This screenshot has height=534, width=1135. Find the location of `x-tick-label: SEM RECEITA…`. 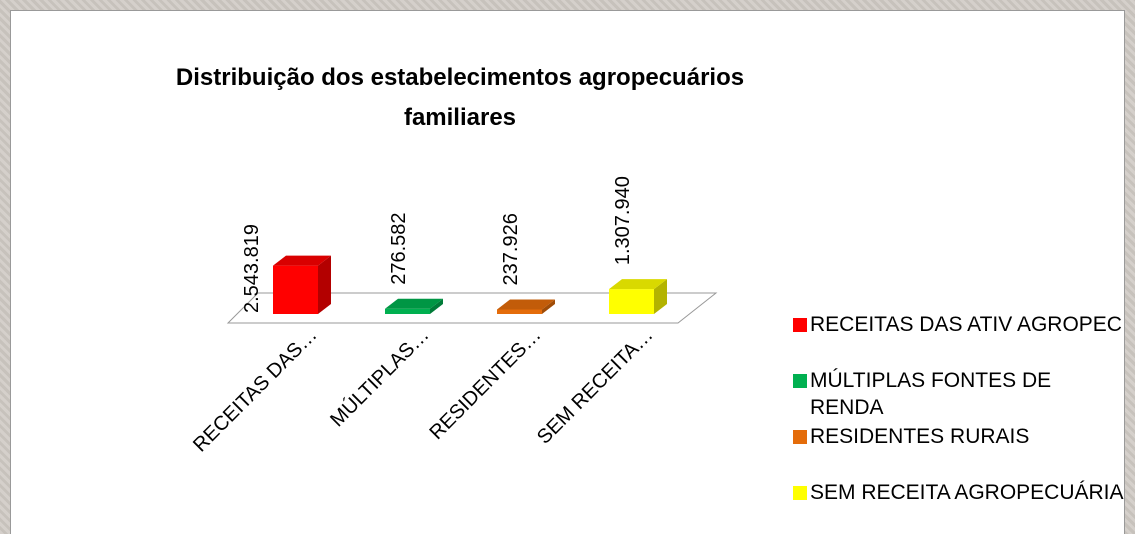

x-tick-label: SEM RECEITA… is located at coordinates (595, 386).